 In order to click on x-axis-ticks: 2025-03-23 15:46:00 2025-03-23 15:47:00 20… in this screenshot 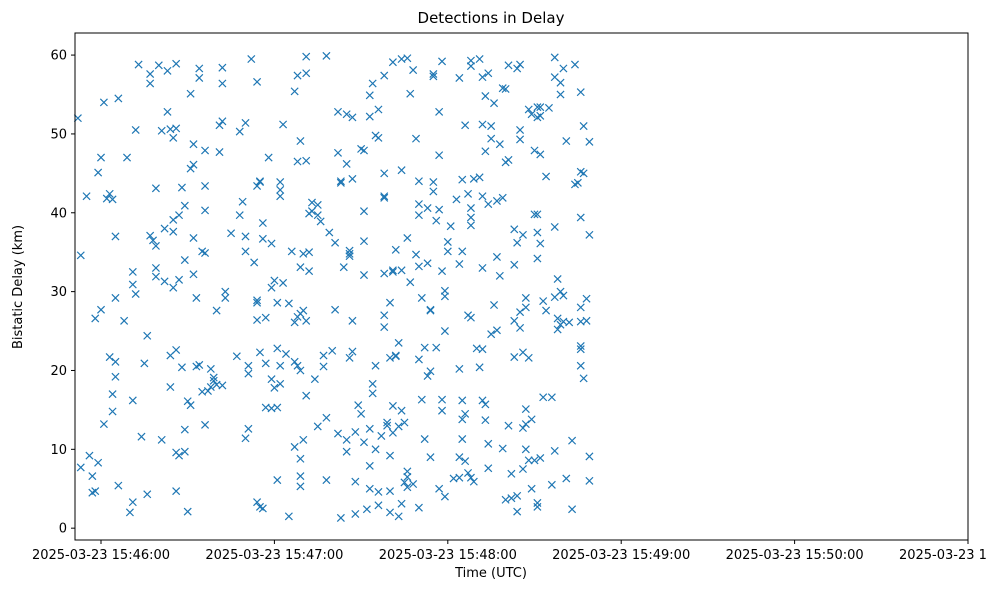, I will do `click(509, 551)`.